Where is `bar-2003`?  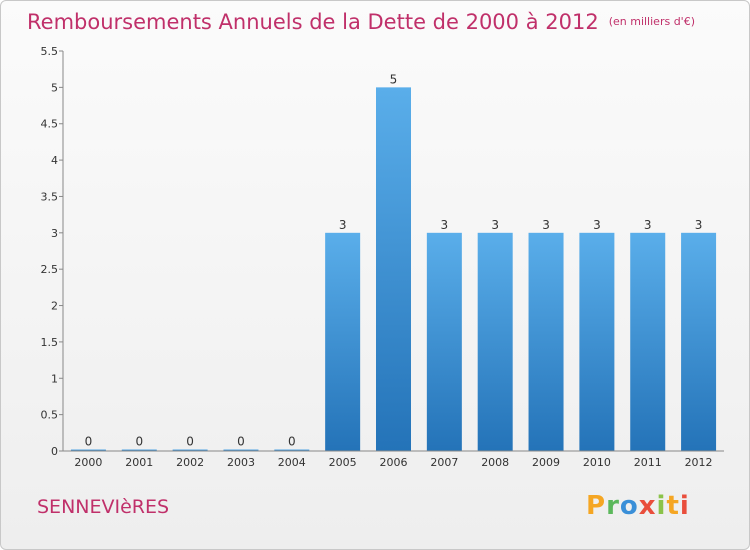
bar-2003 is located at coordinates (241, 450).